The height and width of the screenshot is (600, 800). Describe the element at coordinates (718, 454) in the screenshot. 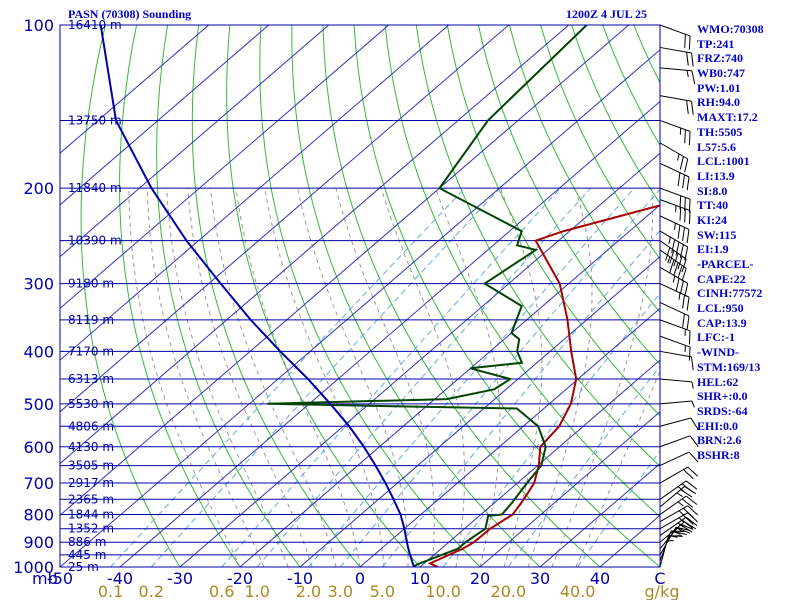

I see `index-line: BSHR:8` at that location.